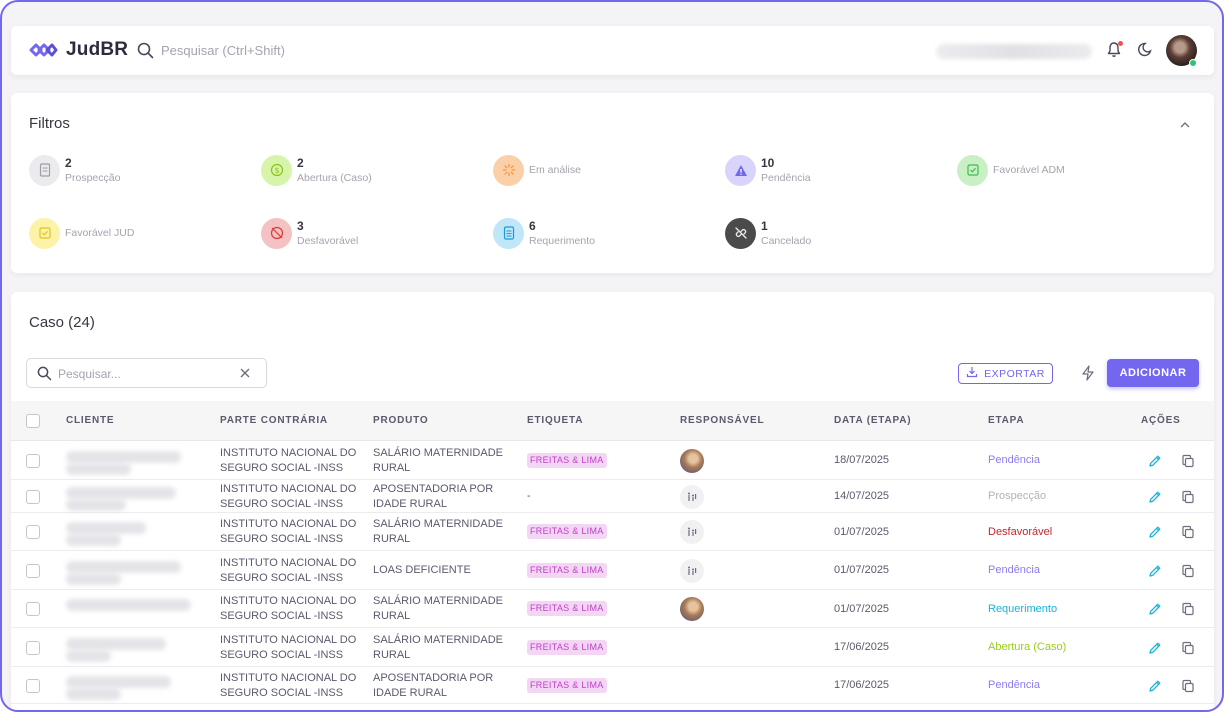 This screenshot has height=712, width=1224. I want to click on export-button: EXPORTAR, so click(1005, 373).